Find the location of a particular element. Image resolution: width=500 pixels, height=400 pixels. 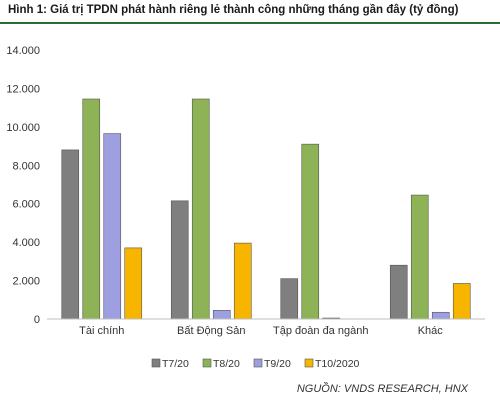

legend: T7/20 T8/20 T9/20 T10/2020 is located at coordinates (255, 364).